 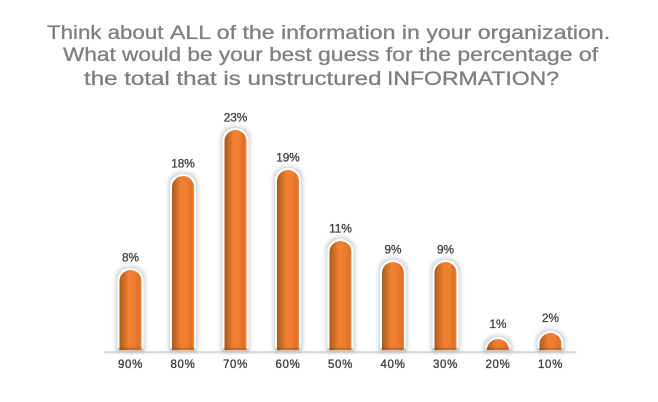 I want to click on svg-text: 1%, so click(x=498, y=324).